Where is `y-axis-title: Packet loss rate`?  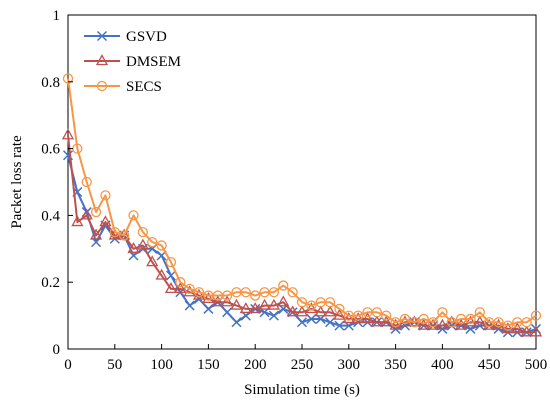 y-axis-title: Packet loss rate is located at coordinates (17, 182).